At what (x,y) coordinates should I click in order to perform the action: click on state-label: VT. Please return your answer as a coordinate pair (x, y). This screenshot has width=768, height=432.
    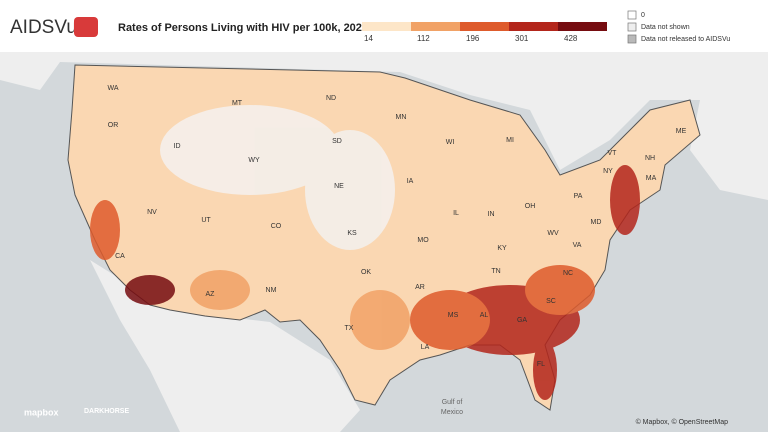
    Looking at the image, I should click on (613, 153).